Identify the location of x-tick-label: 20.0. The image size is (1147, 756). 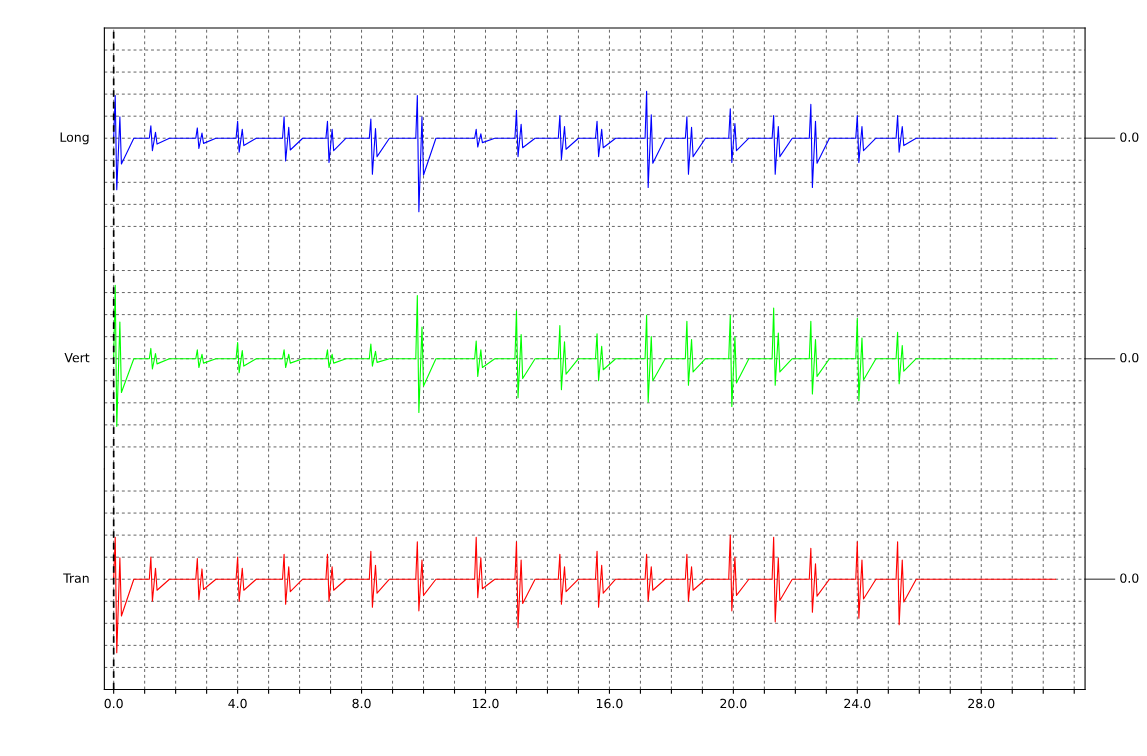
(733, 703).